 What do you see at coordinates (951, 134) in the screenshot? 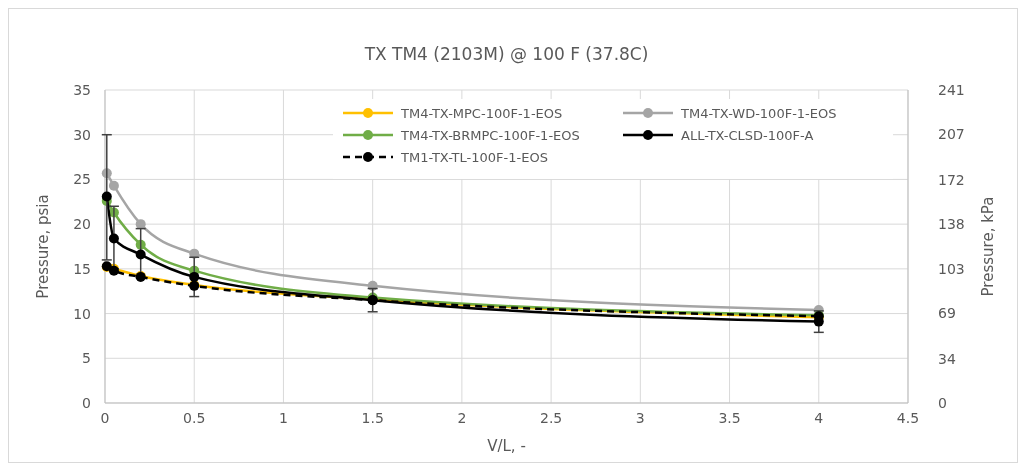
I see `y2-tick-label: 207` at bounding box center [951, 134].